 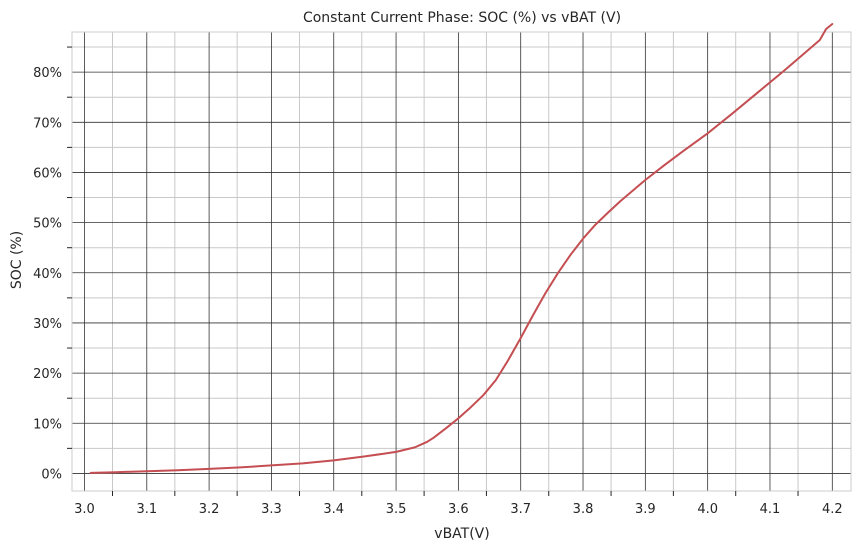 What do you see at coordinates (458, 509) in the screenshot?
I see `x-tick-label: 3.6` at bounding box center [458, 509].